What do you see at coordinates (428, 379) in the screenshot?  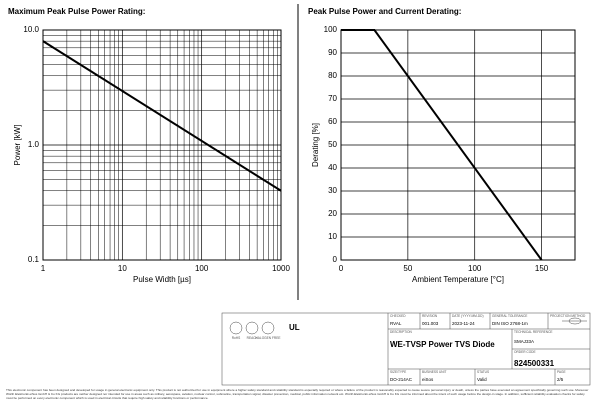 I see `field-value: eiSos` at bounding box center [428, 379].